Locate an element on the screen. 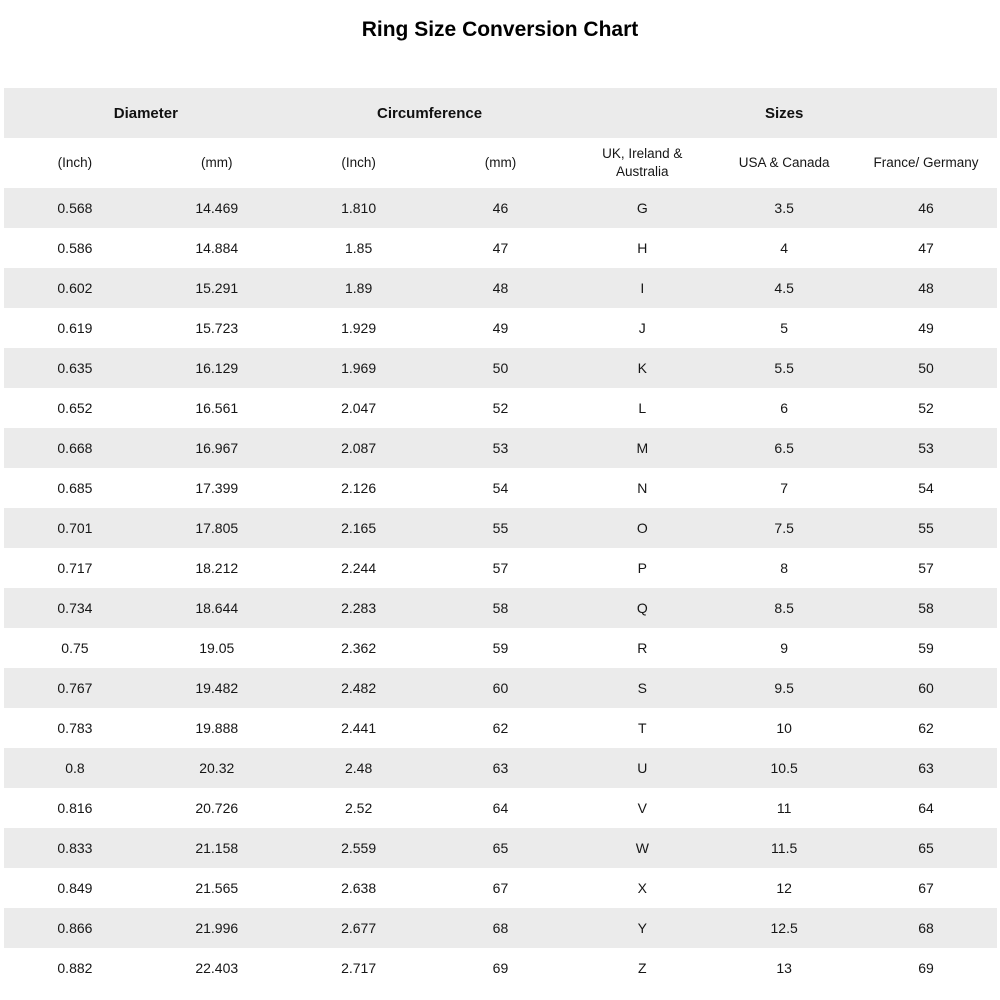 The width and height of the screenshot is (1000, 1000). table-cell: J is located at coordinates (642, 328).